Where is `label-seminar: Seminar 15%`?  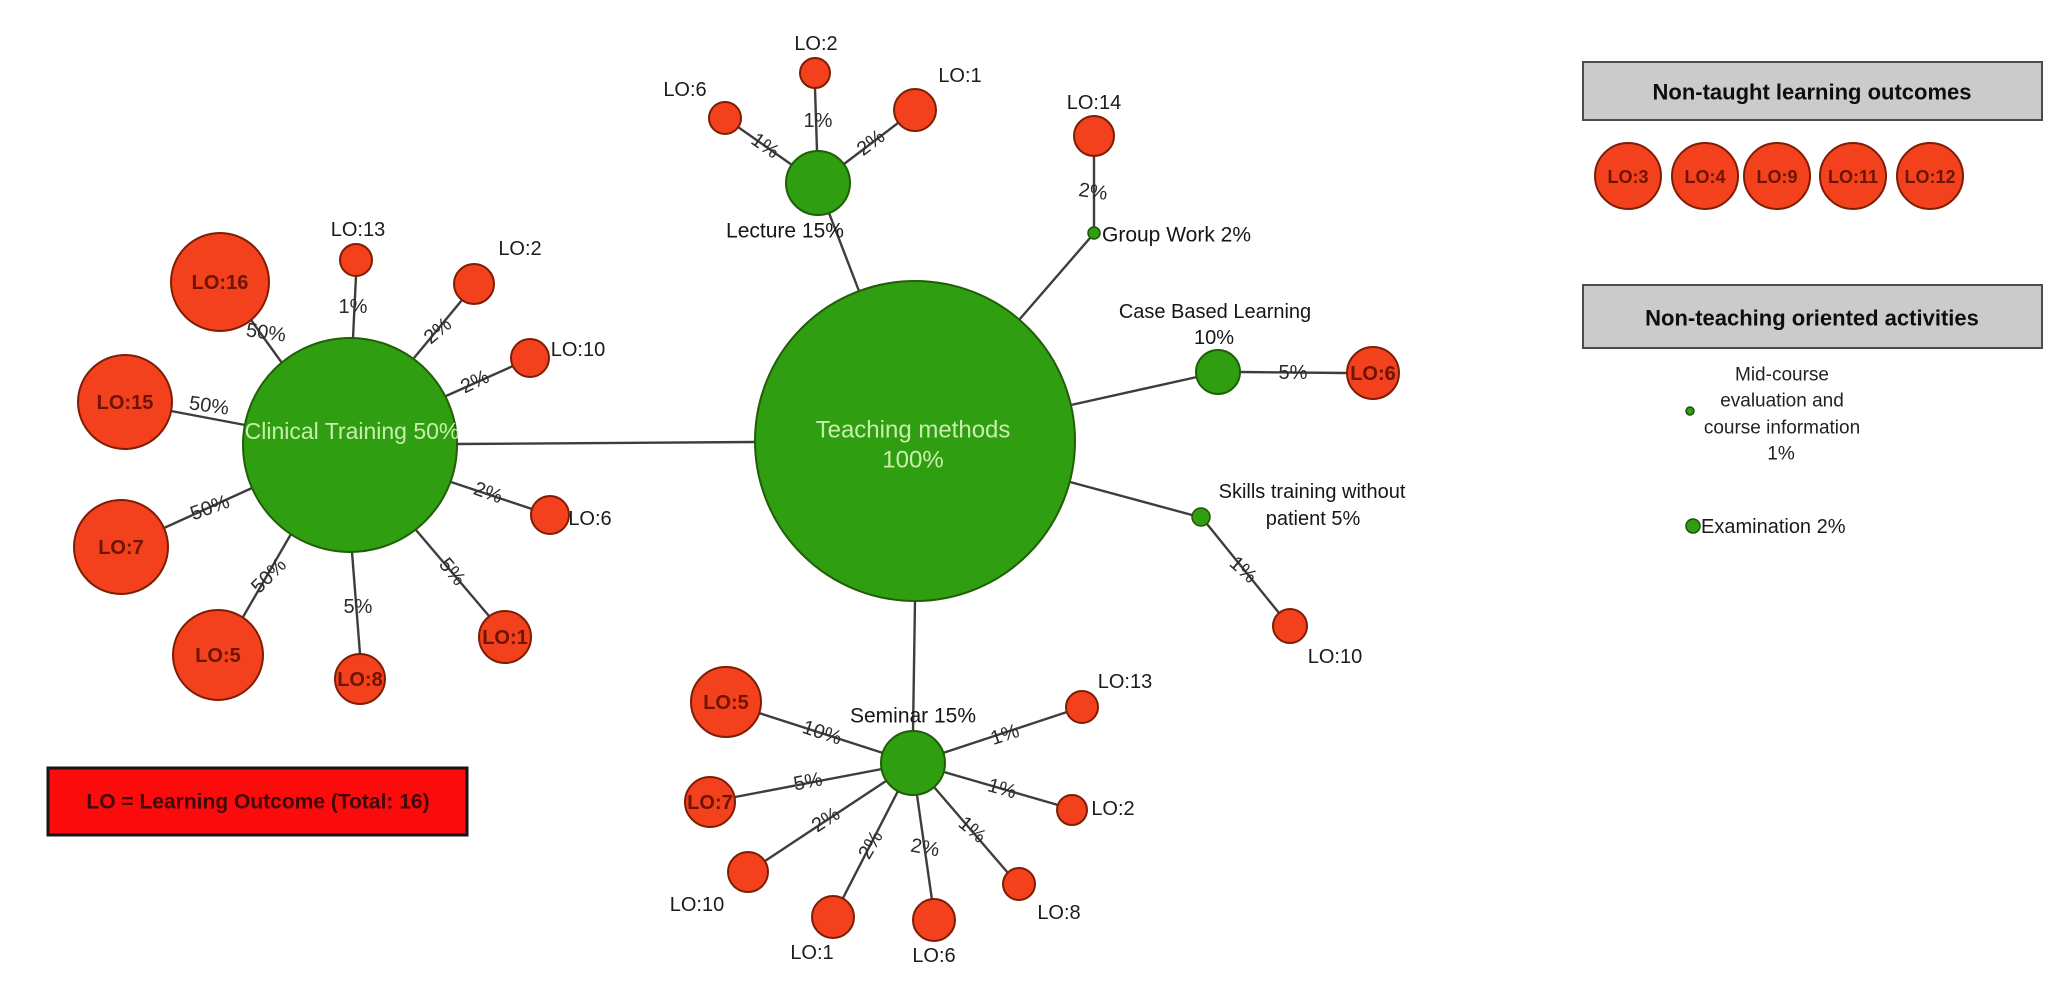
label-seminar: Seminar 15% is located at coordinates (913, 716).